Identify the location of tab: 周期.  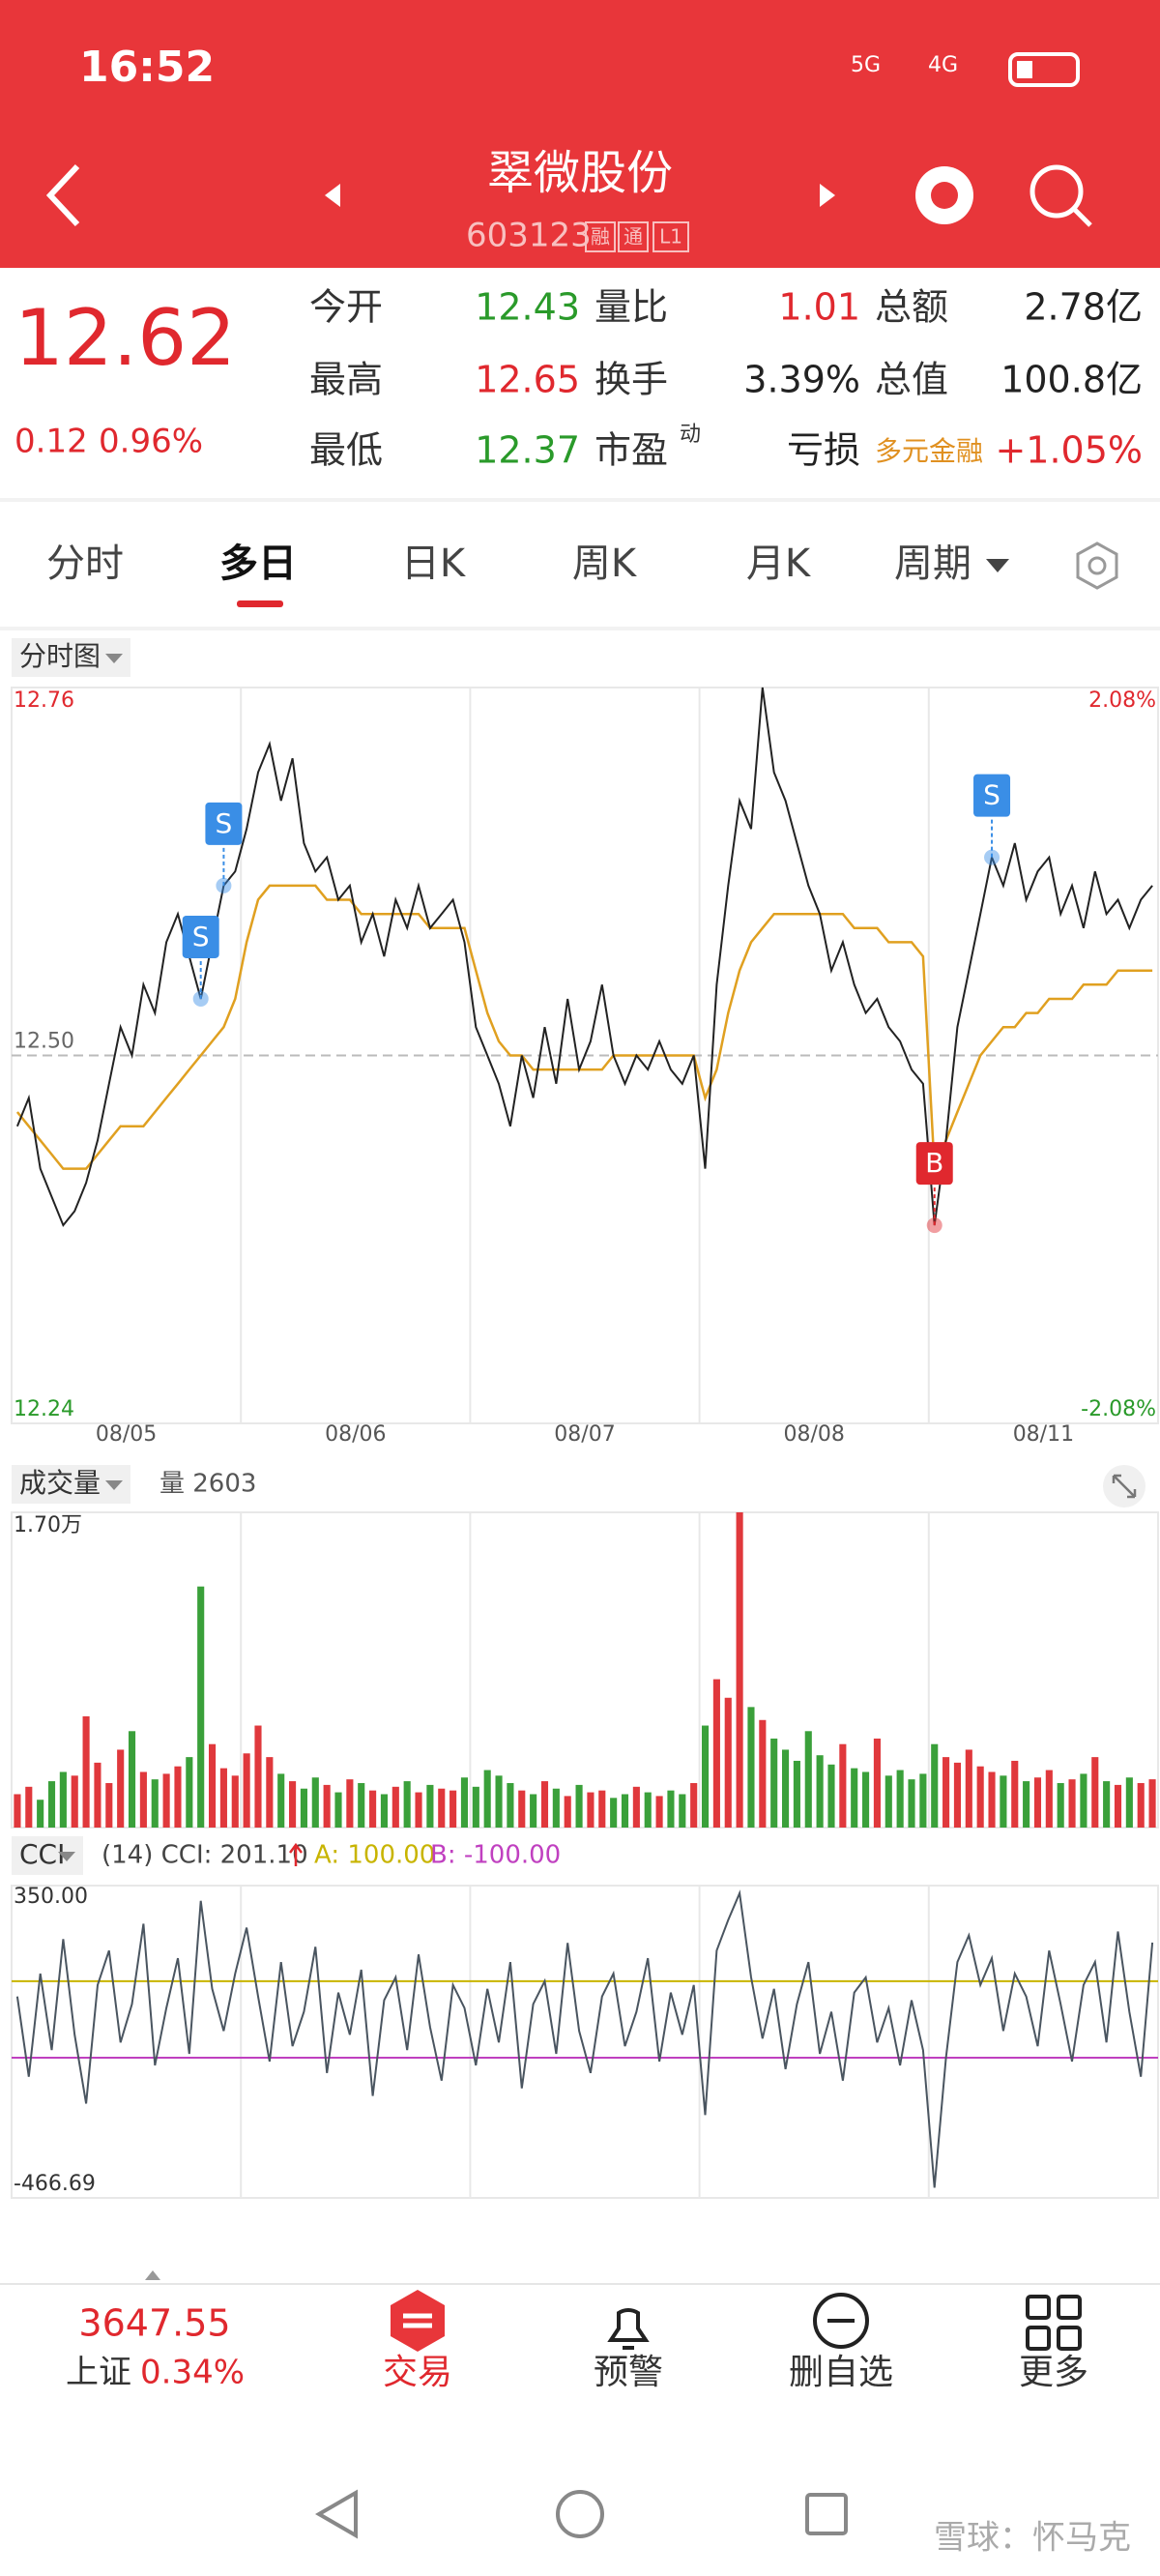
(933, 564).